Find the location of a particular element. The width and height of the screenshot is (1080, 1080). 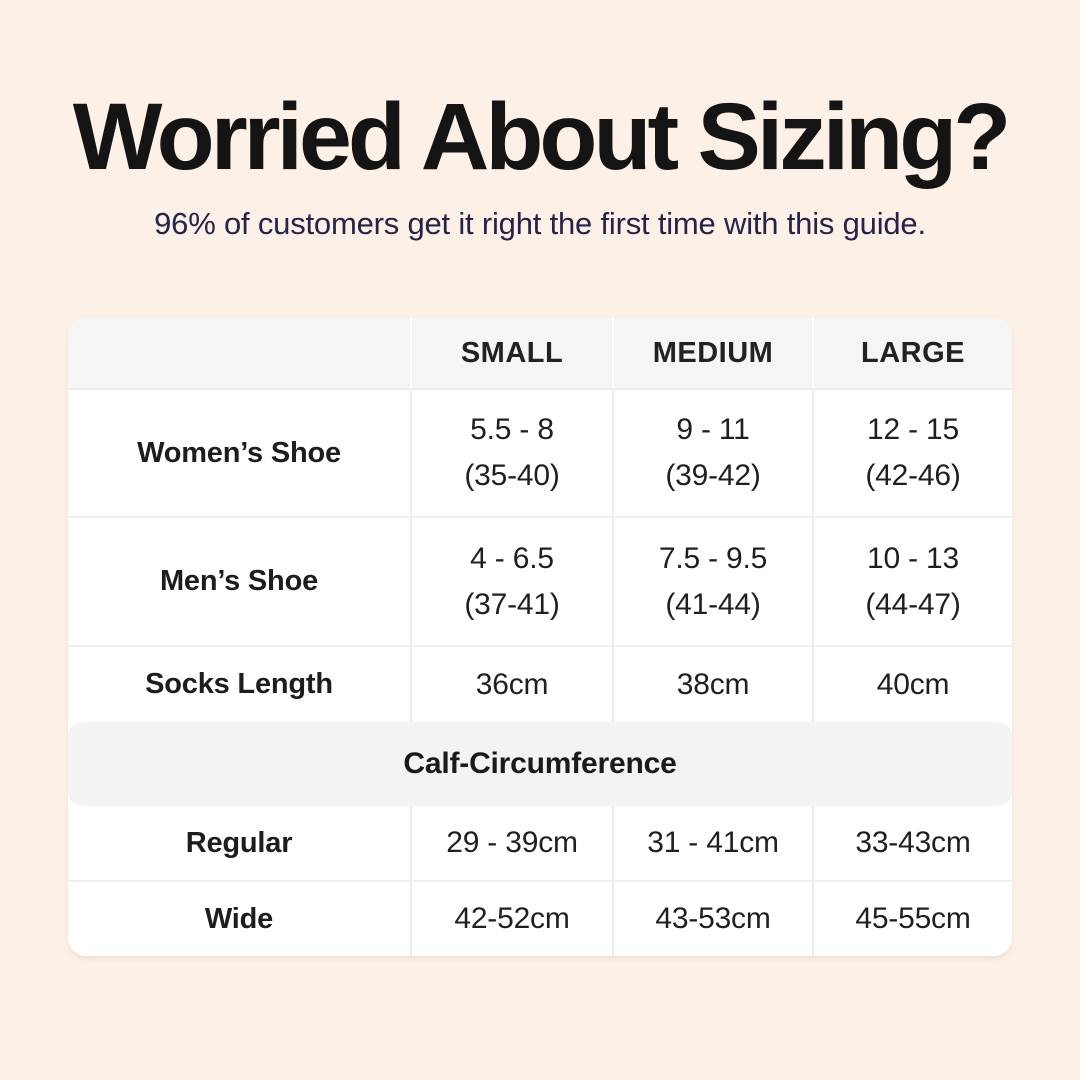

cell-line: 43-53cm is located at coordinates (713, 918).